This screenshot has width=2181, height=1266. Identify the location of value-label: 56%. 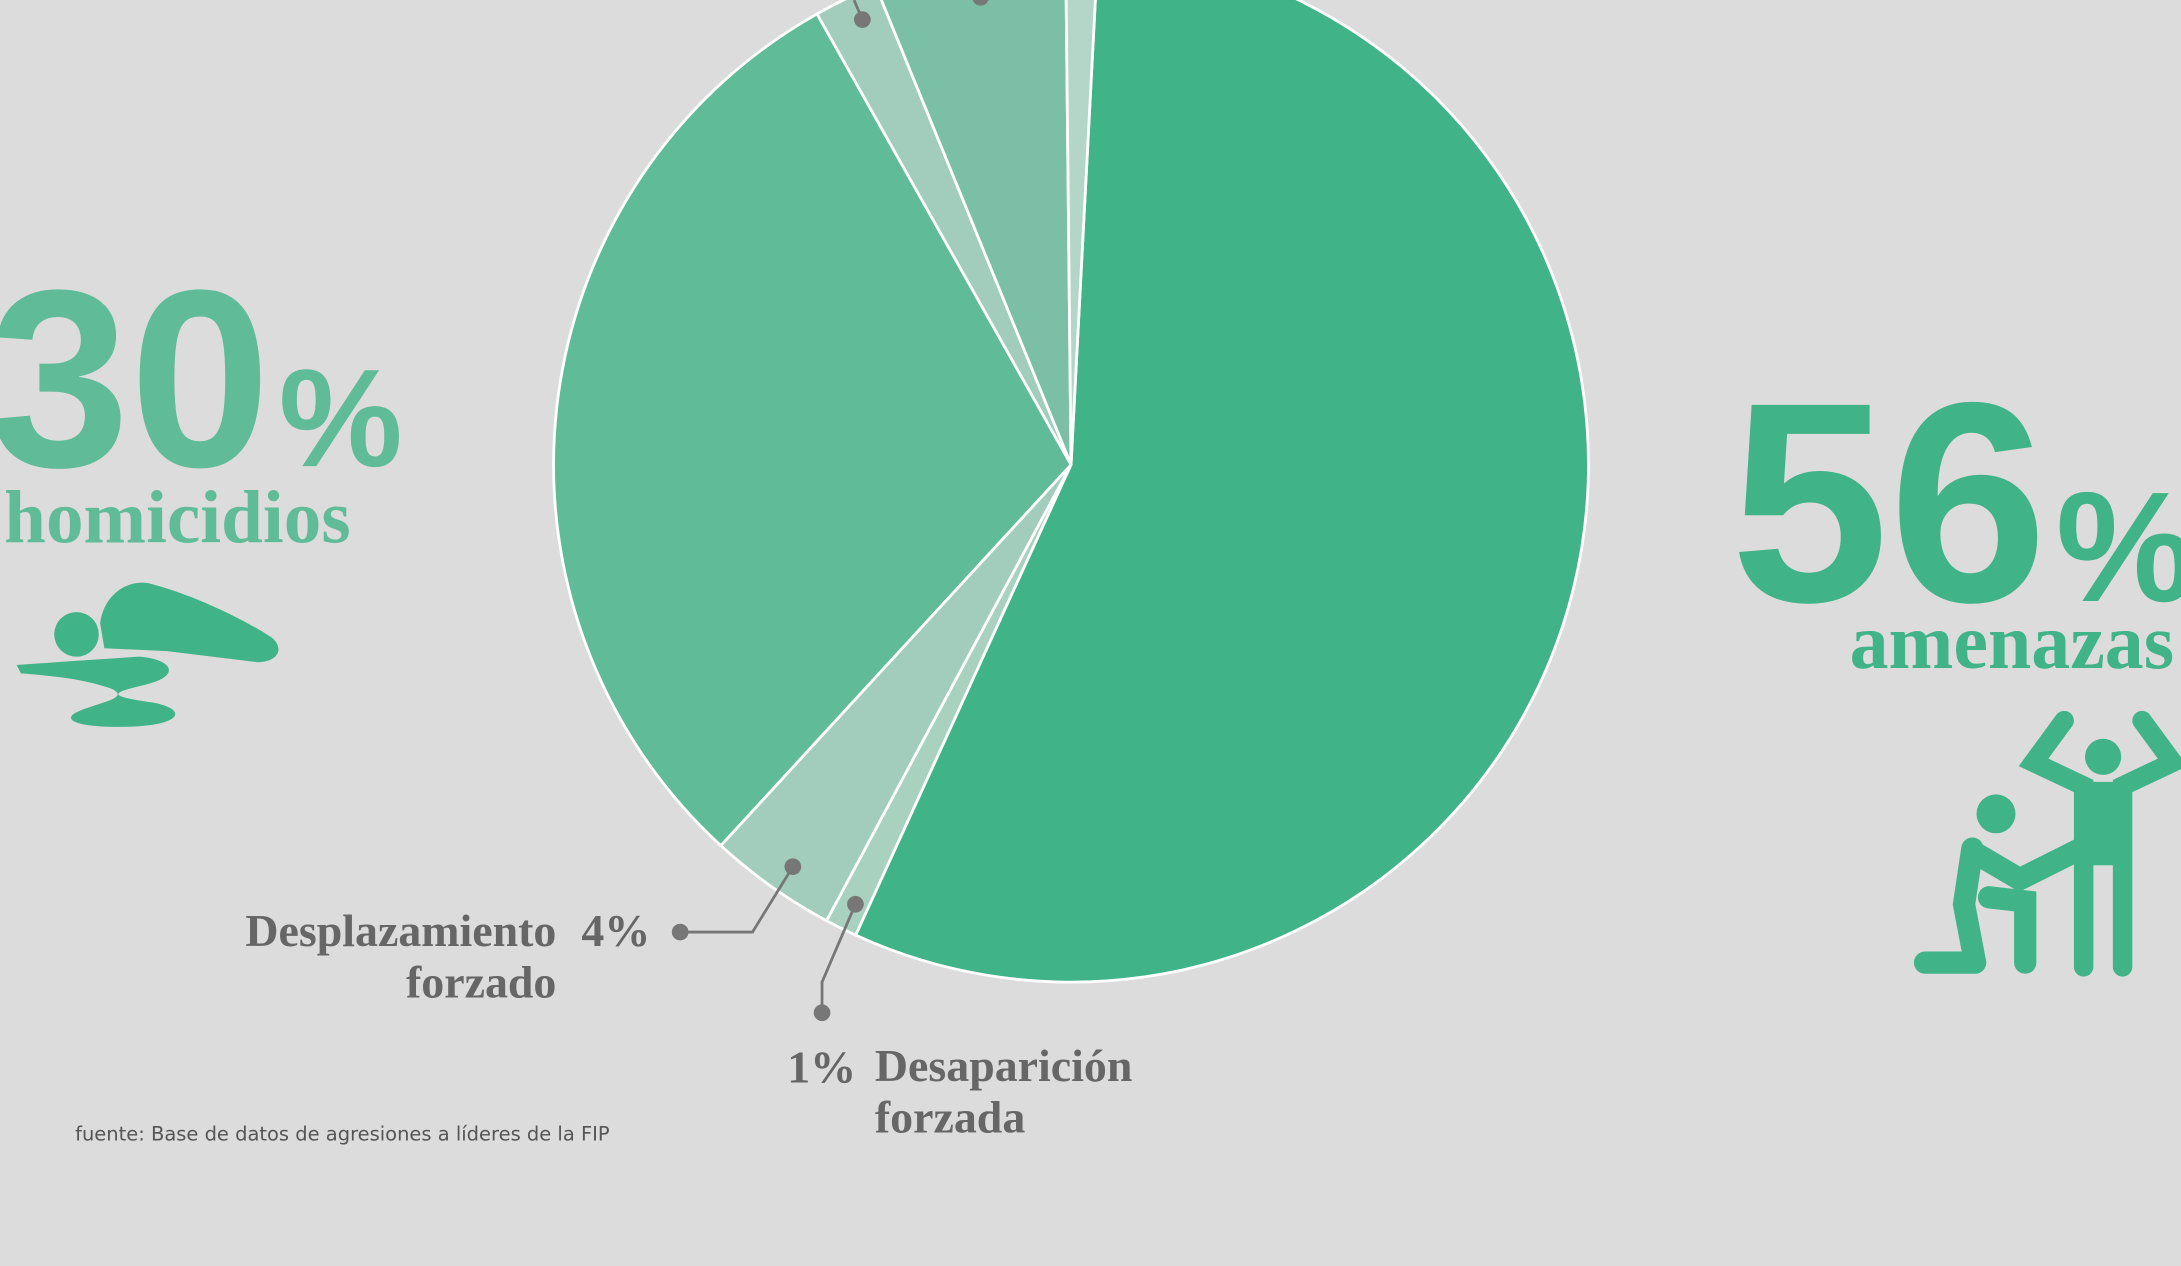
(1955, 503).